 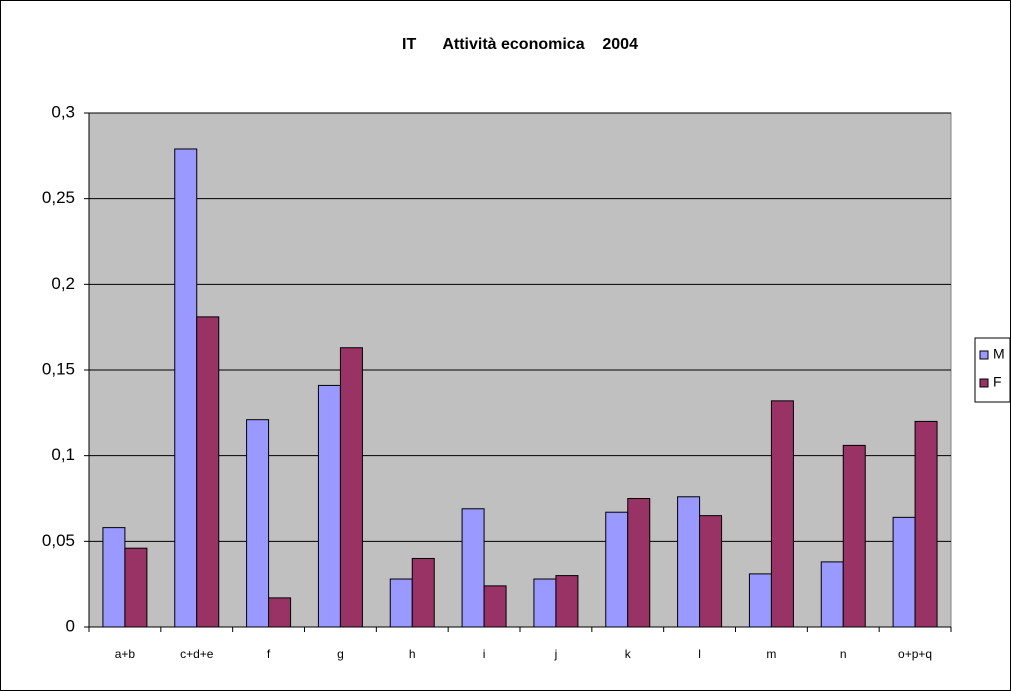 What do you see at coordinates (843, 654) in the screenshot?
I see `x-tick-label: n` at bounding box center [843, 654].